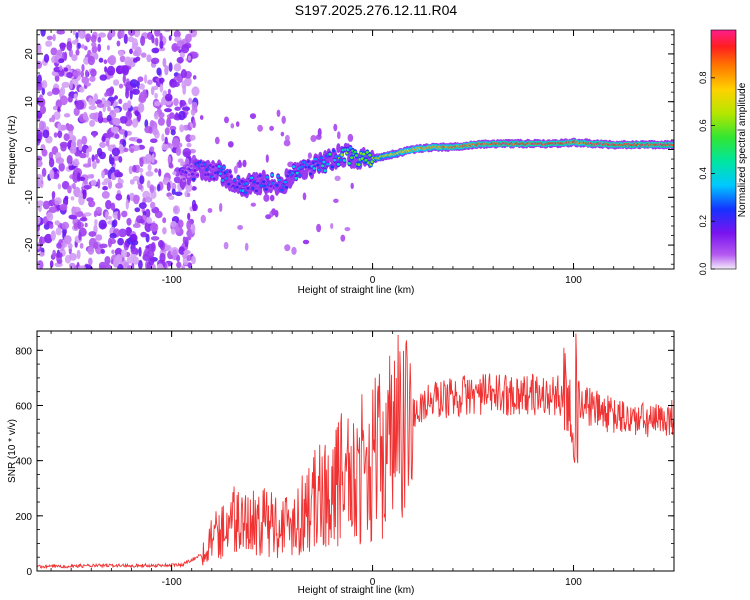 This screenshot has width=750, height=600. I want to click on snr-x-tick-label: -100, so click(172, 582).